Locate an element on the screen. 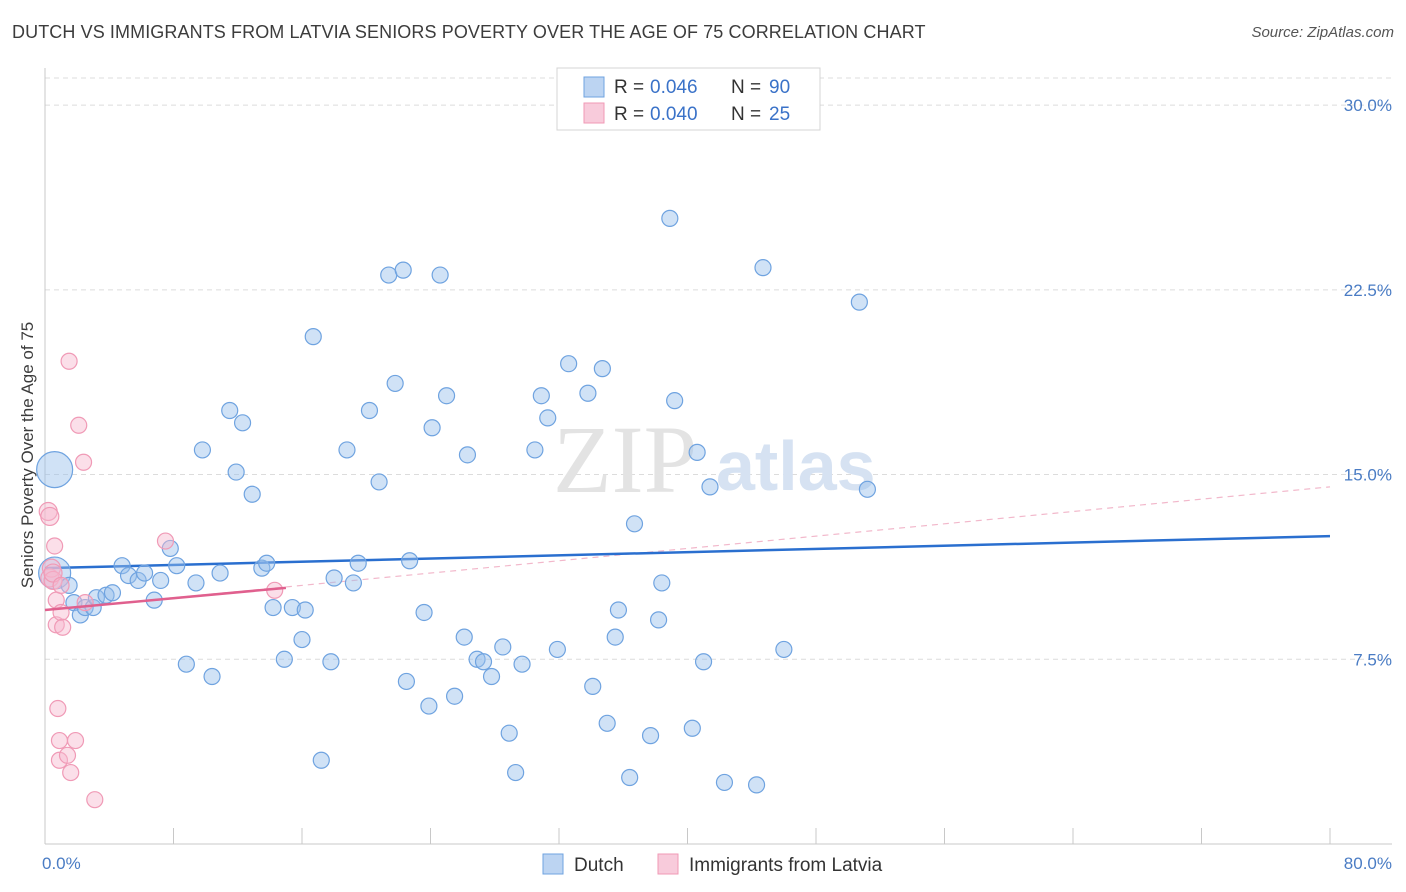  bottom-legend-swatch-latvia is located at coordinates (668, 864).